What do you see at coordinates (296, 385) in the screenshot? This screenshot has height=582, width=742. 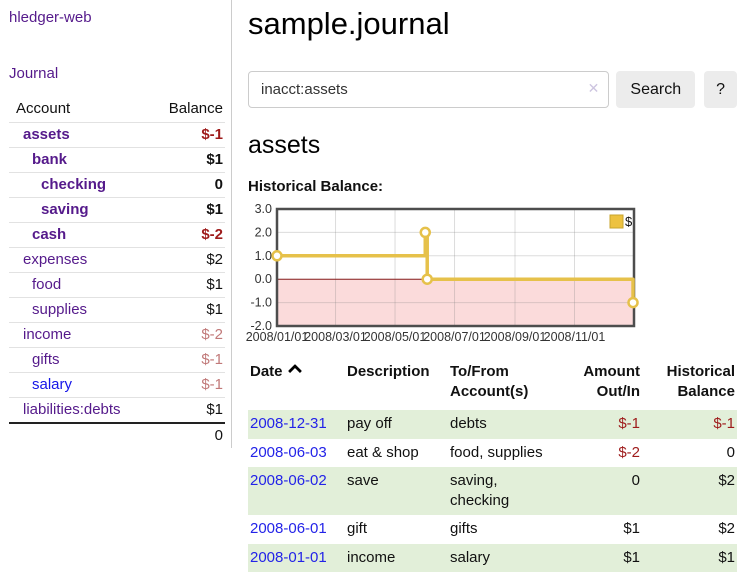 I see `register-header-date: Date` at bounding box center [296, 385].